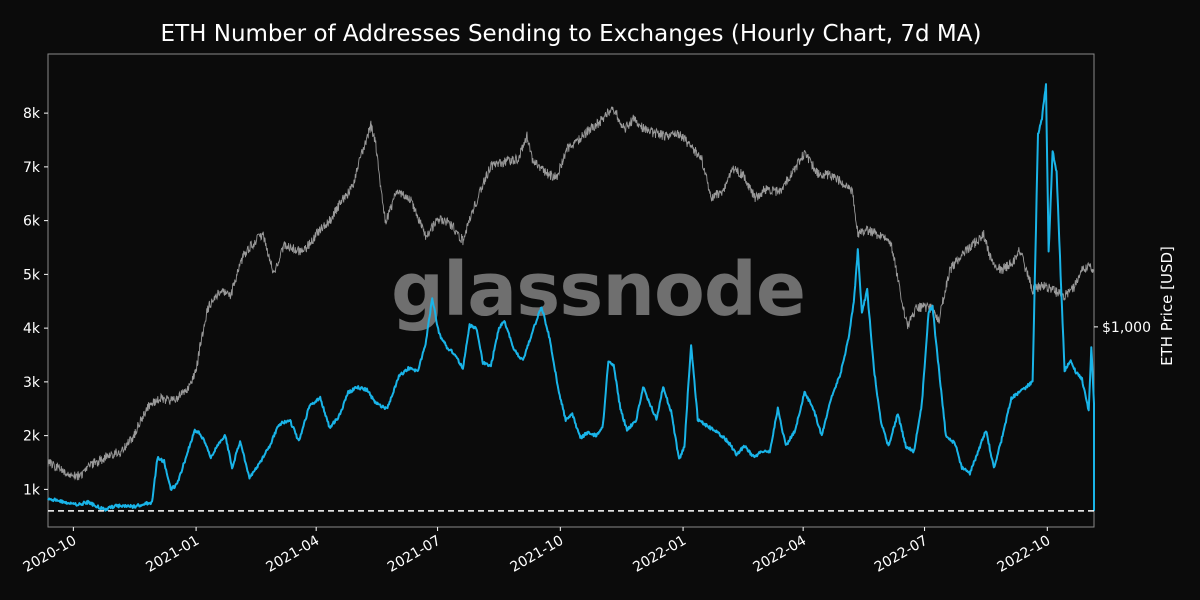 The image size is (1200, 600). I want to click on watermark: glassnode, so click(598, 290).